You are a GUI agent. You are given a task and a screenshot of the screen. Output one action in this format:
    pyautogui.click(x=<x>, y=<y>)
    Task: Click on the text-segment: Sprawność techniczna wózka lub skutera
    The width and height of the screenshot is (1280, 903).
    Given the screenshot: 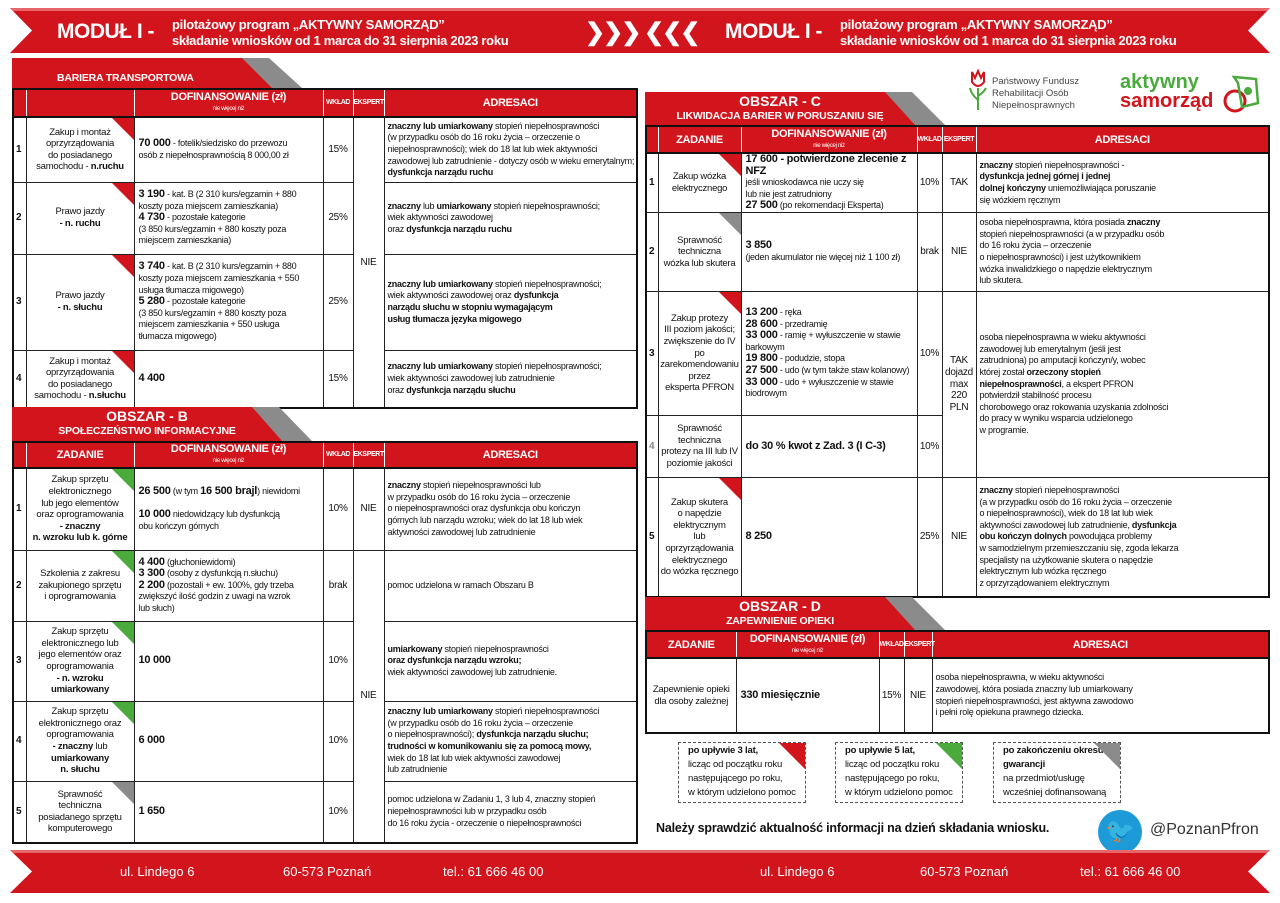 What is the action you would take?
    pyautogui.click(x=699, y=251)
    